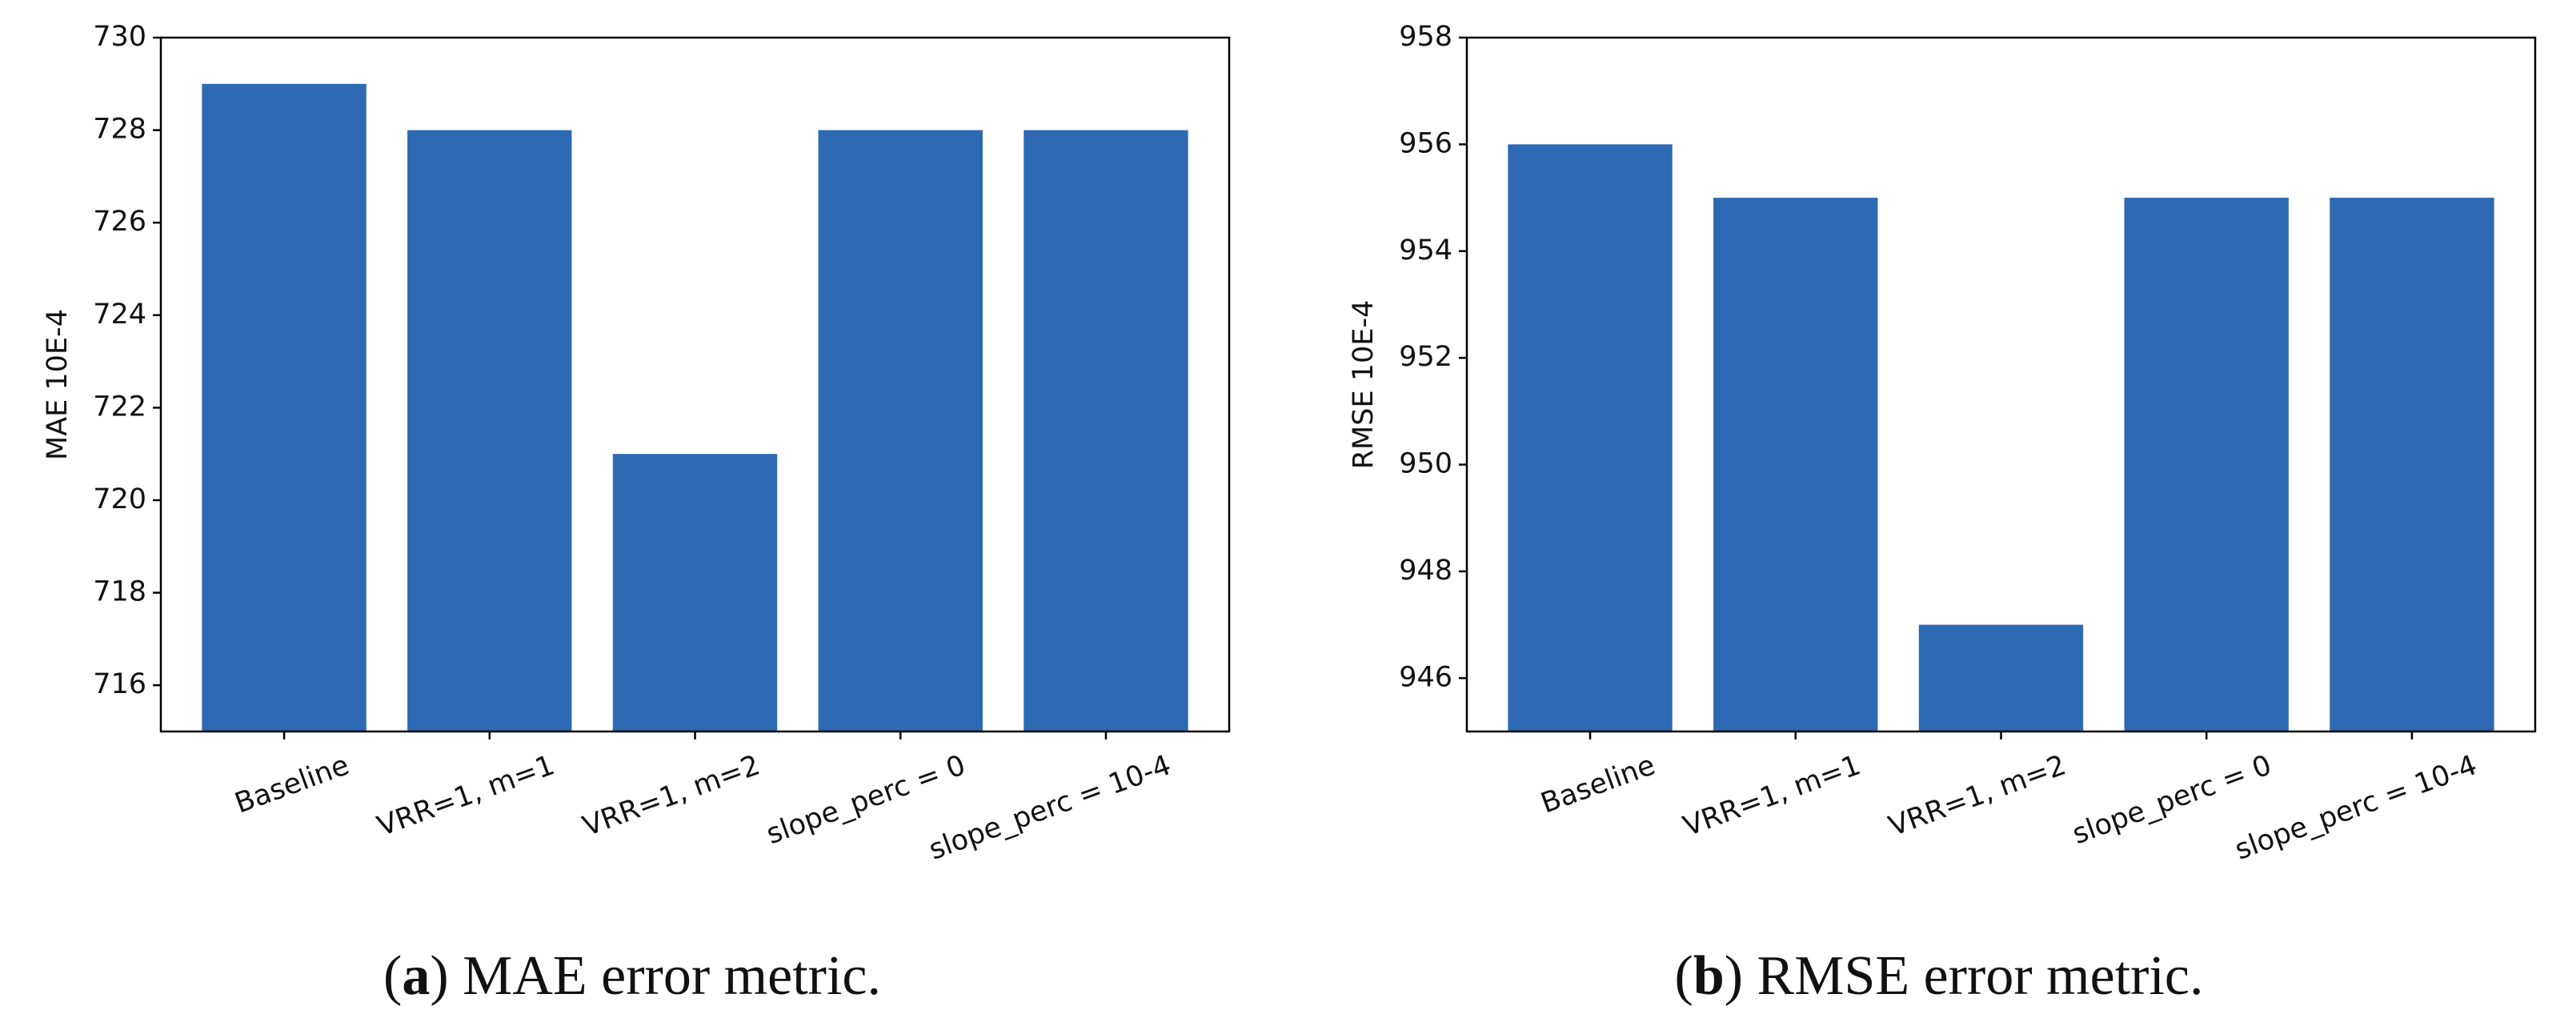 This screenshot has height=1034, width=2576. Describe the element at coordinates (1425, 143) in the screenshot. I see `y-tick-label: 956` at that location.